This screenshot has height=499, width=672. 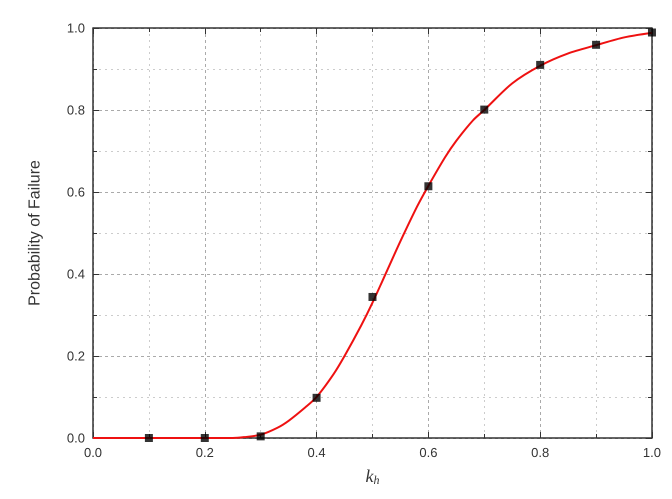 I want to click on y-tick-label: 0.6, so click(x=75, y=192).